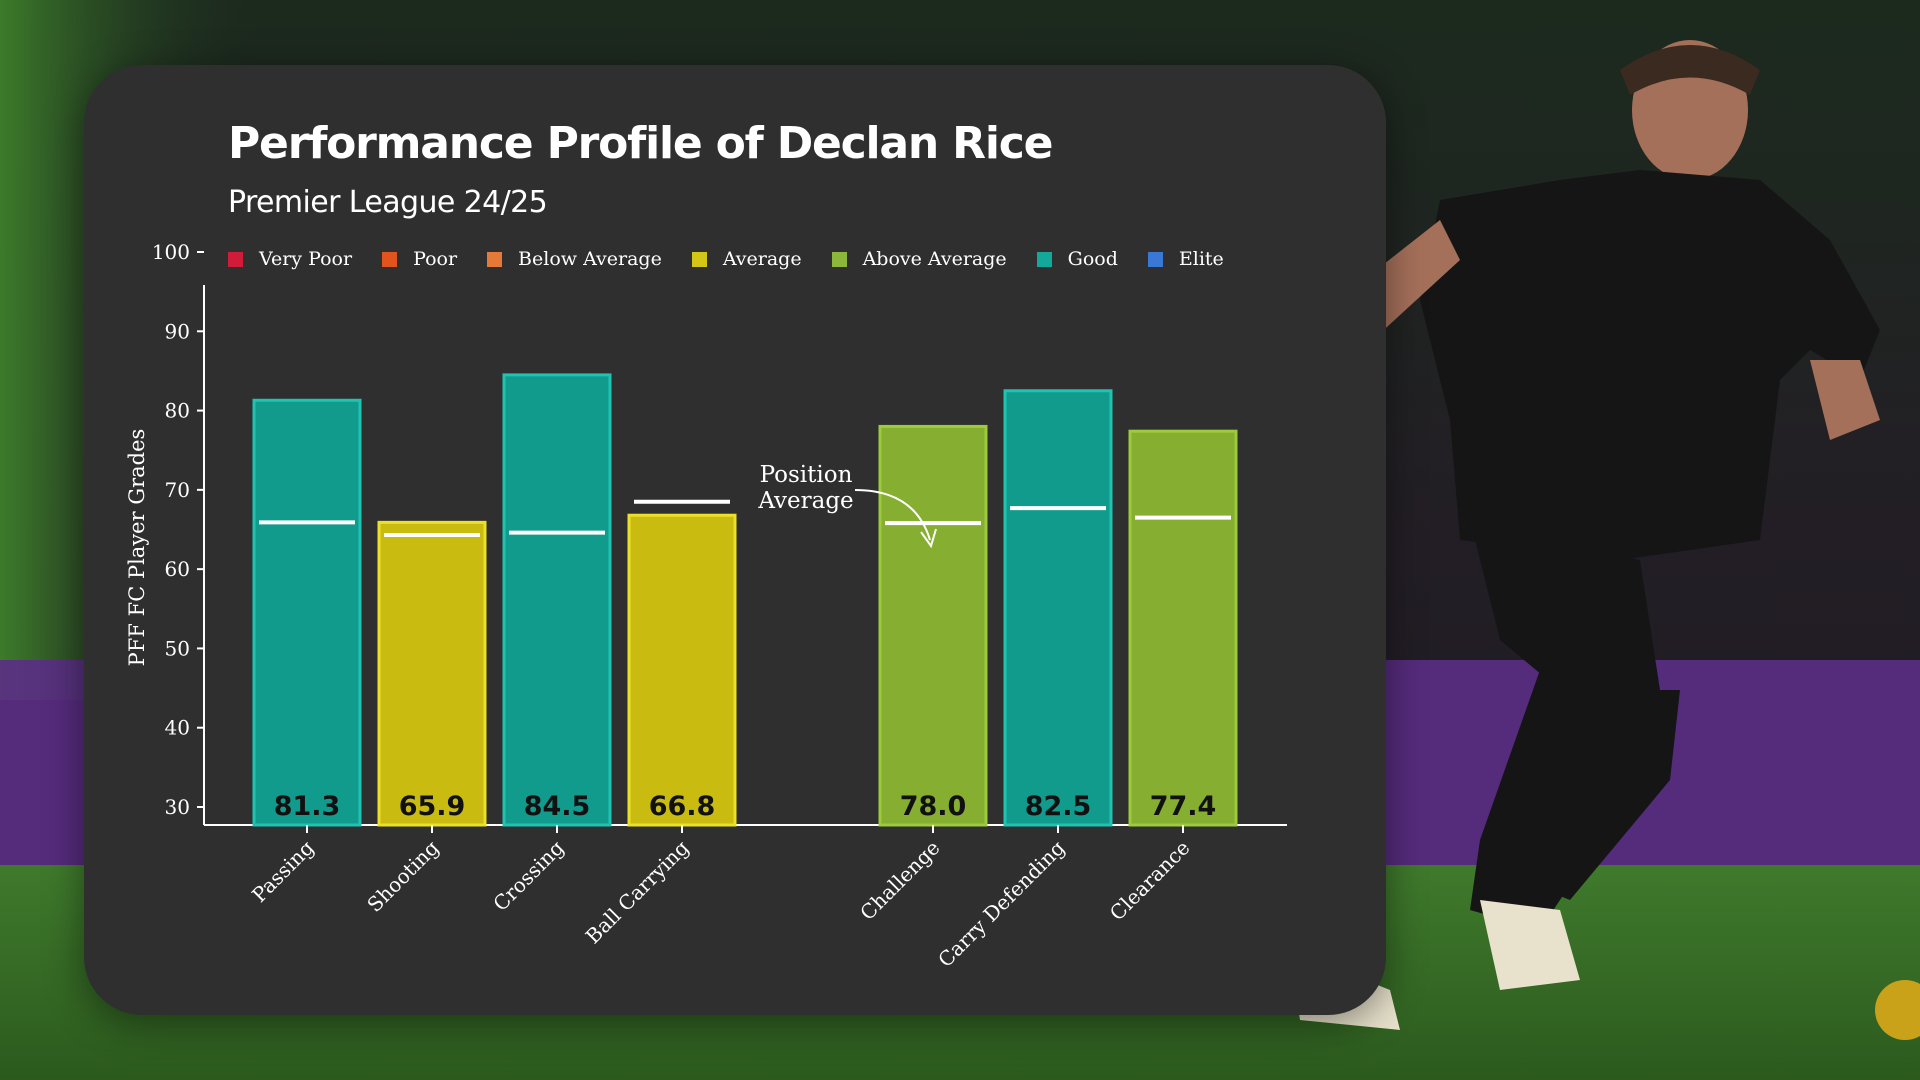  I want to click on legend-item: Below Average, so click(574, 259).